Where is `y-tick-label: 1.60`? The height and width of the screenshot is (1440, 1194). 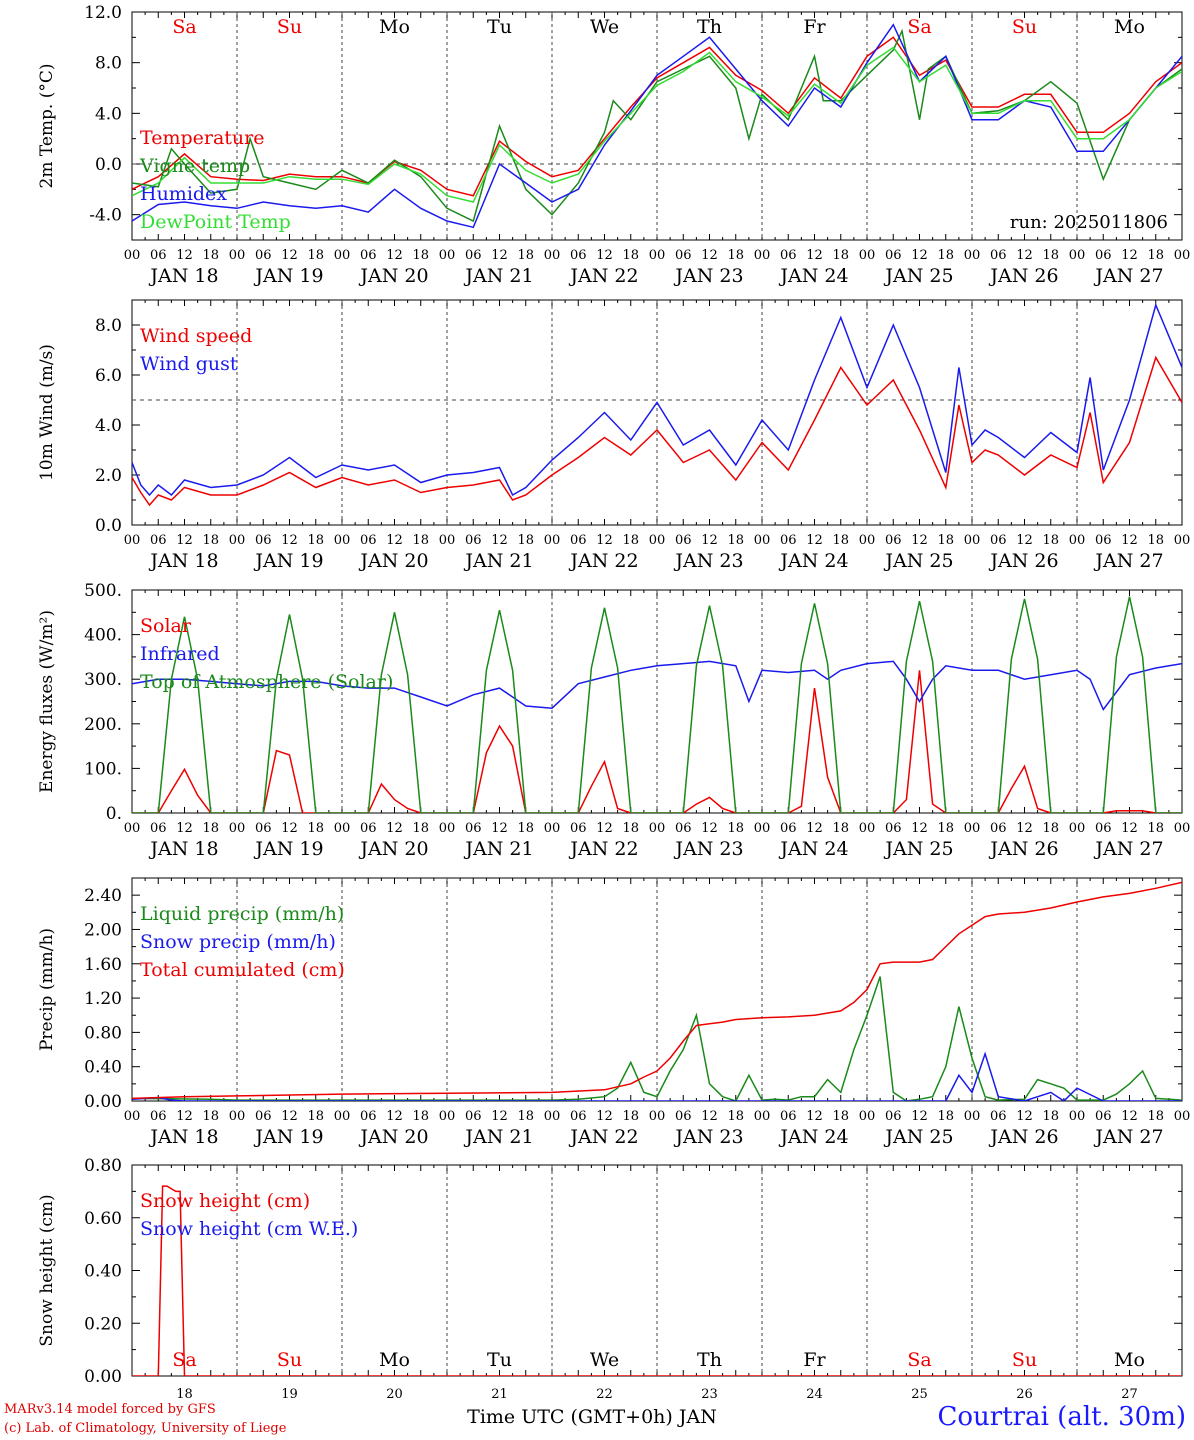 y-tick-label: 1.60 is located at coordinates (103, 965).